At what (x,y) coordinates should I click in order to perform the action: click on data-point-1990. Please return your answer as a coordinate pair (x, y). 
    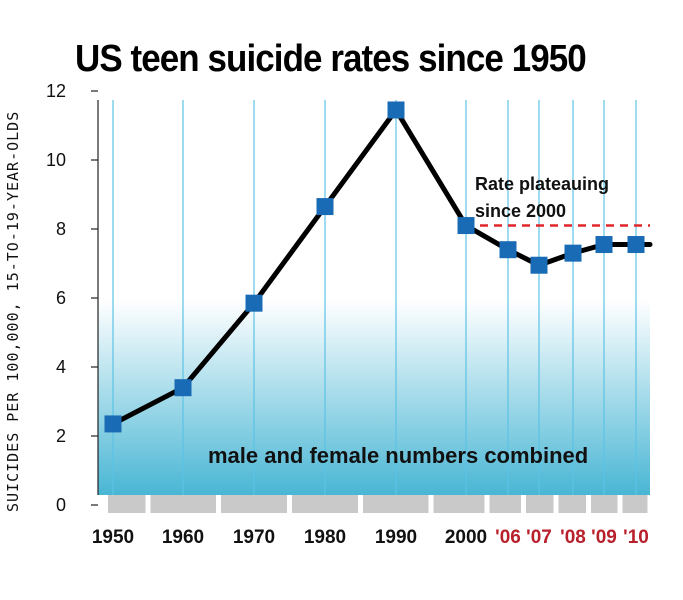
    Looking at the image, I should click on (396, 110).